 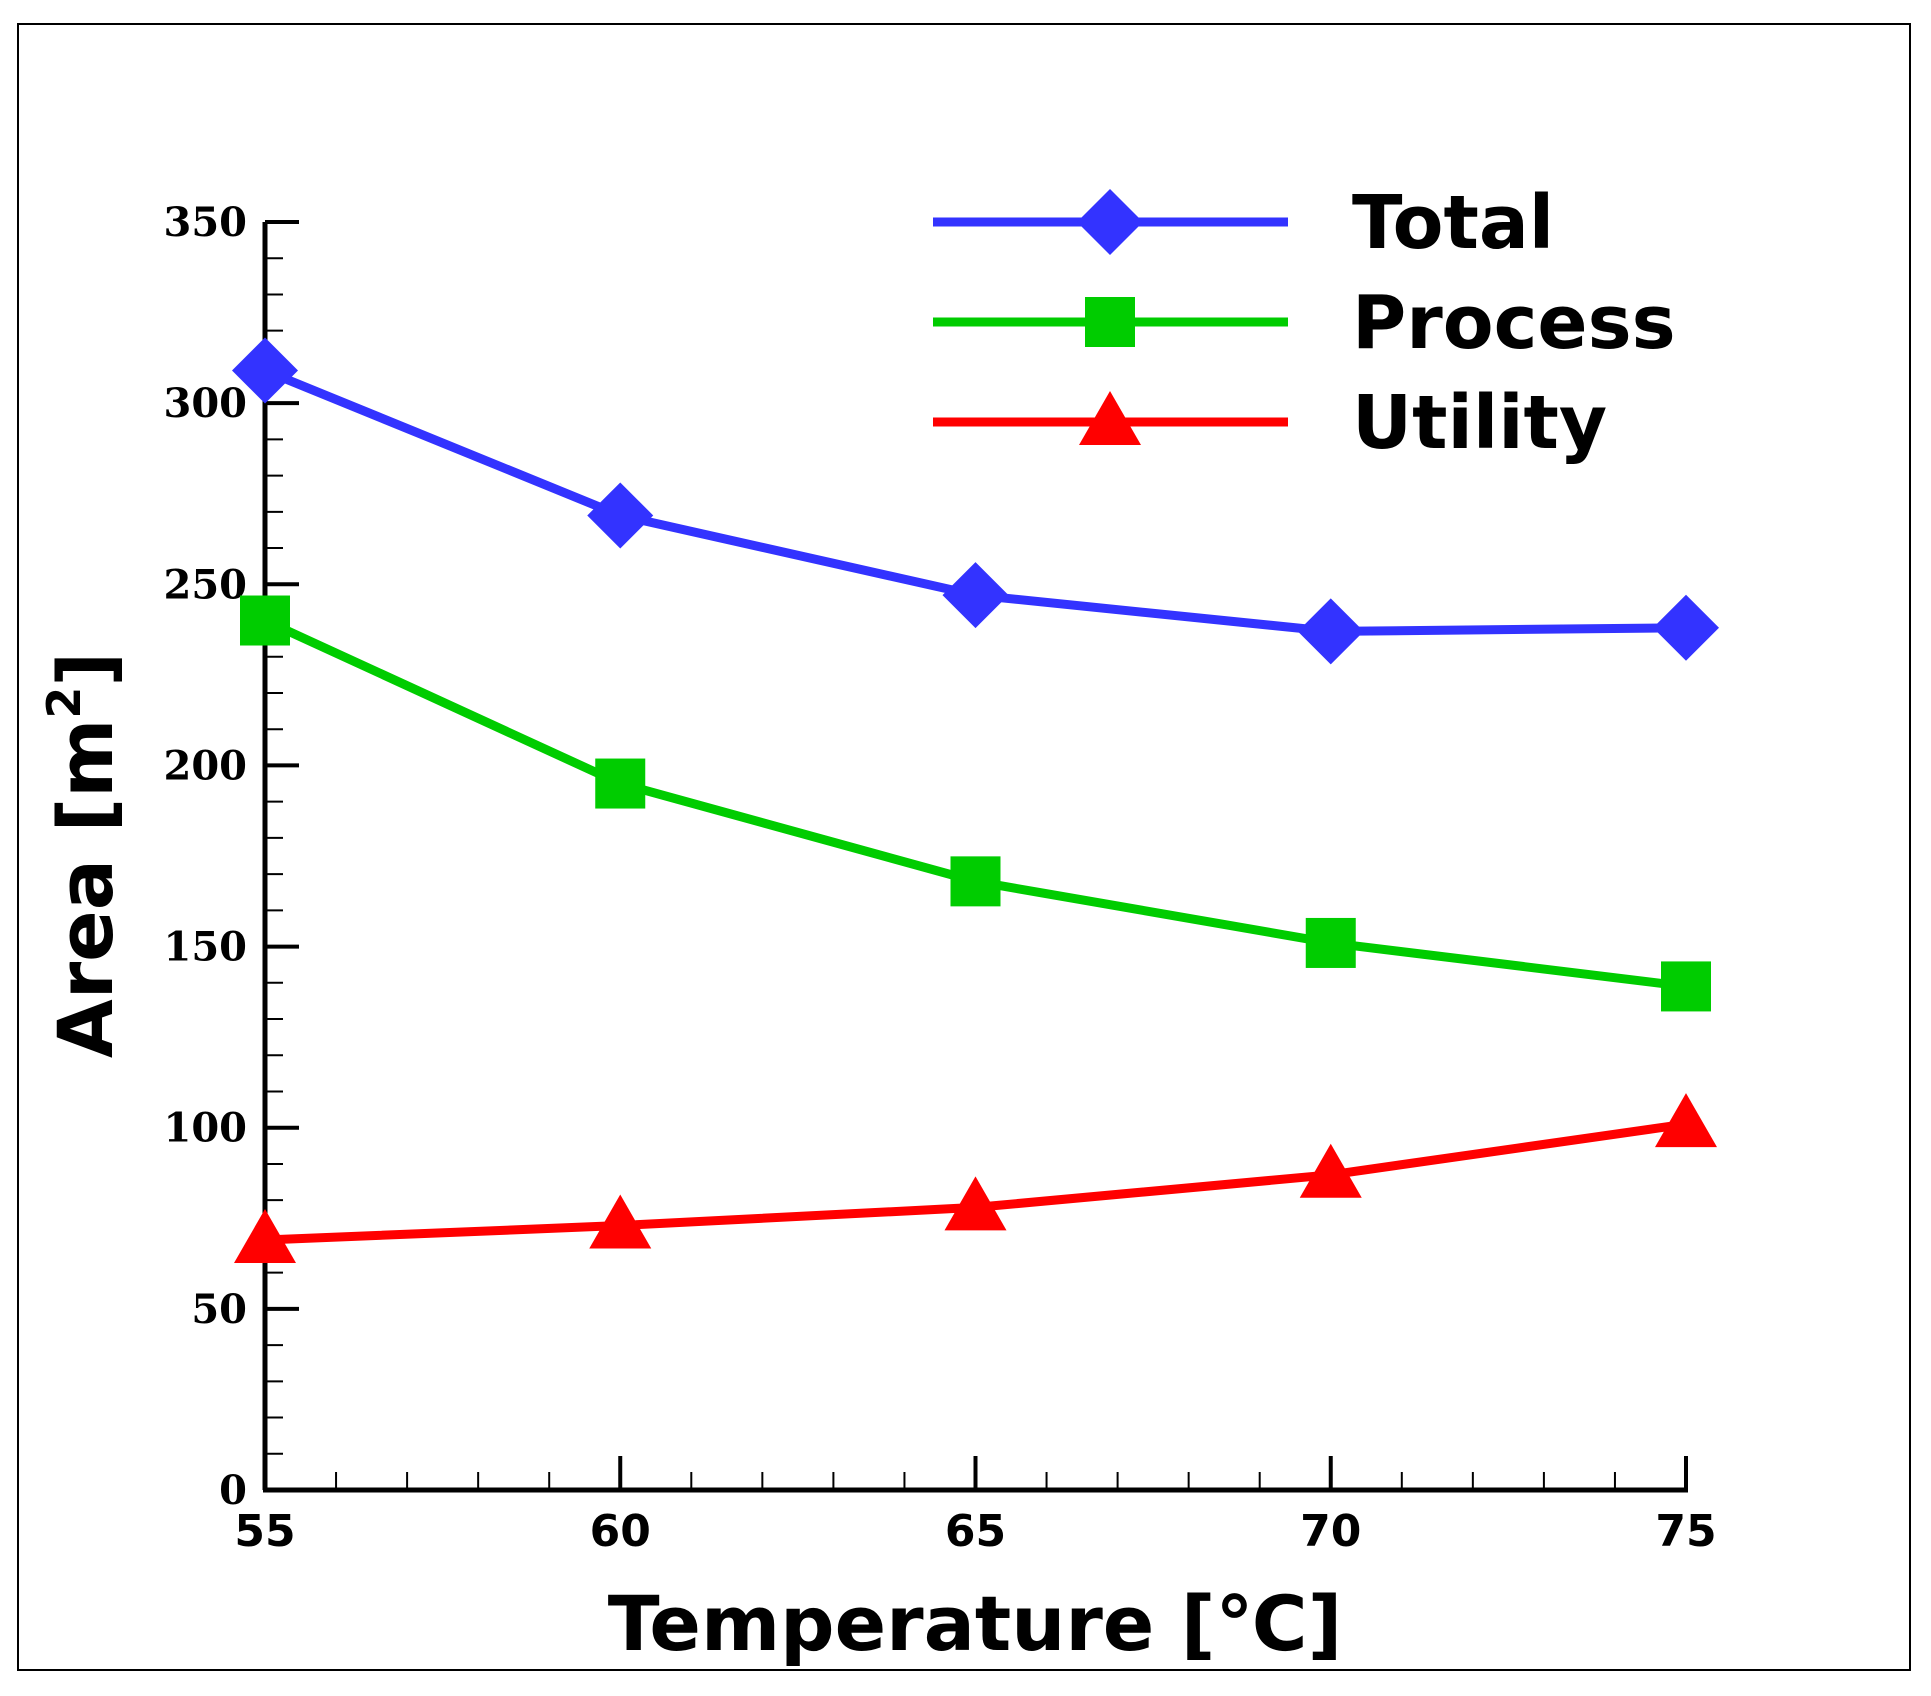 I want to click on legend-marker-total, so click(x=1110, y=222).